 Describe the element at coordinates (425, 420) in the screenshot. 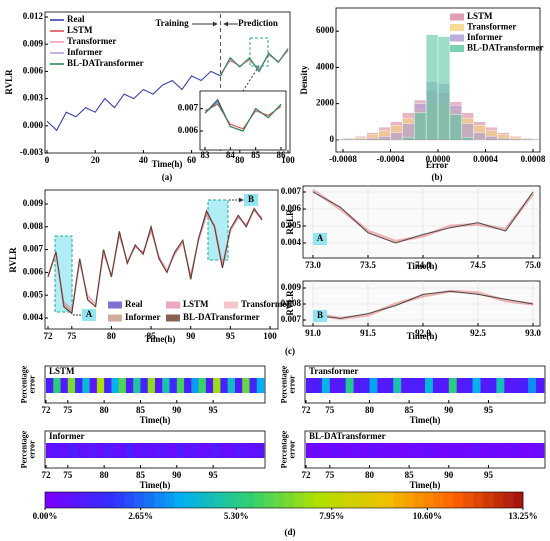

I see `x-axis-label: Time(h)` at that location.